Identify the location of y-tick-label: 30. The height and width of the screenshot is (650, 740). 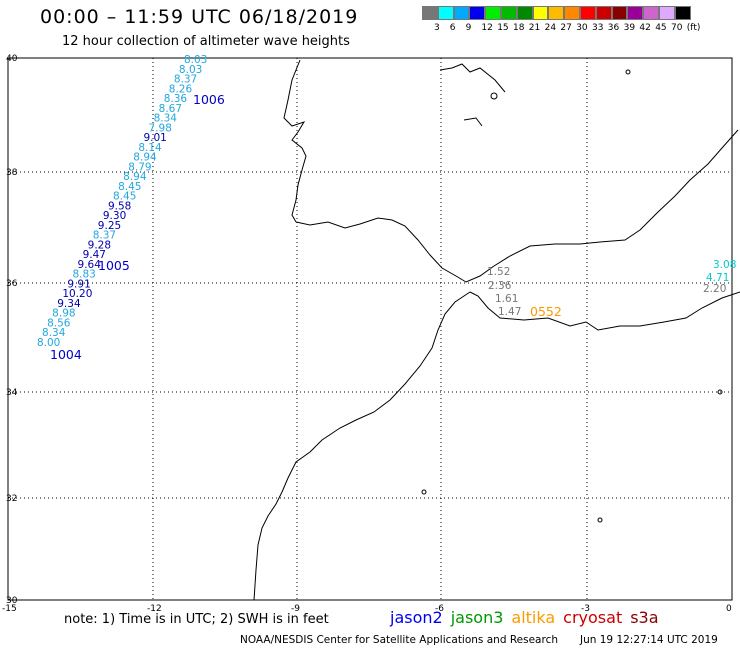
(12, 601).